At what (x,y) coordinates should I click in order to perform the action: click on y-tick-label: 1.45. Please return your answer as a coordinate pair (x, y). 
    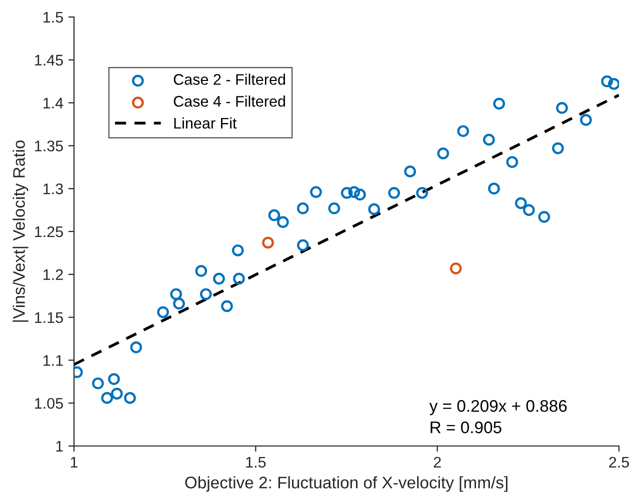
    Looking at the image, I should click on (49, 60).